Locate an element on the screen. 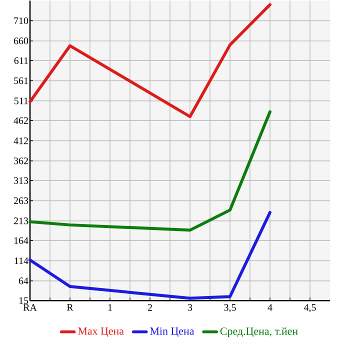  y-tick-label: 660 is located at coordinates (21, 40).